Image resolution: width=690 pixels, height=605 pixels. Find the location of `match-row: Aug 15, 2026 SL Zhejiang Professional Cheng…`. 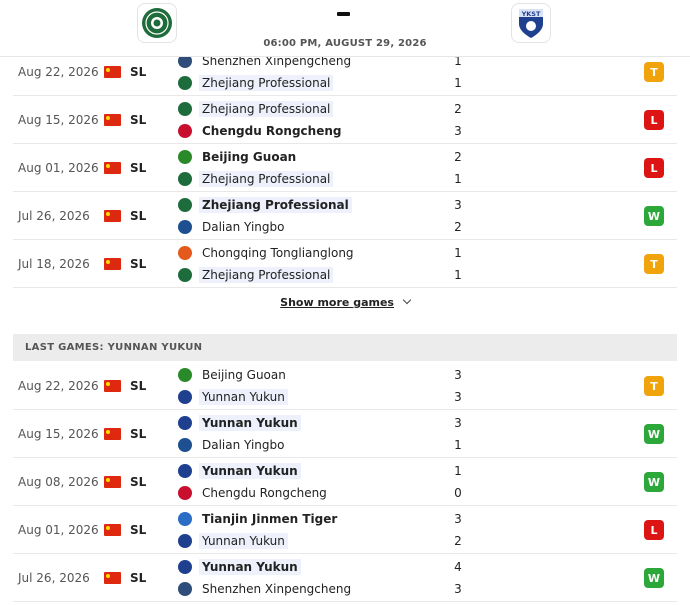

match-row: Aug 15, 2026 SL Zhejiang Professional Cheng… is located at coordinates (345, 120).